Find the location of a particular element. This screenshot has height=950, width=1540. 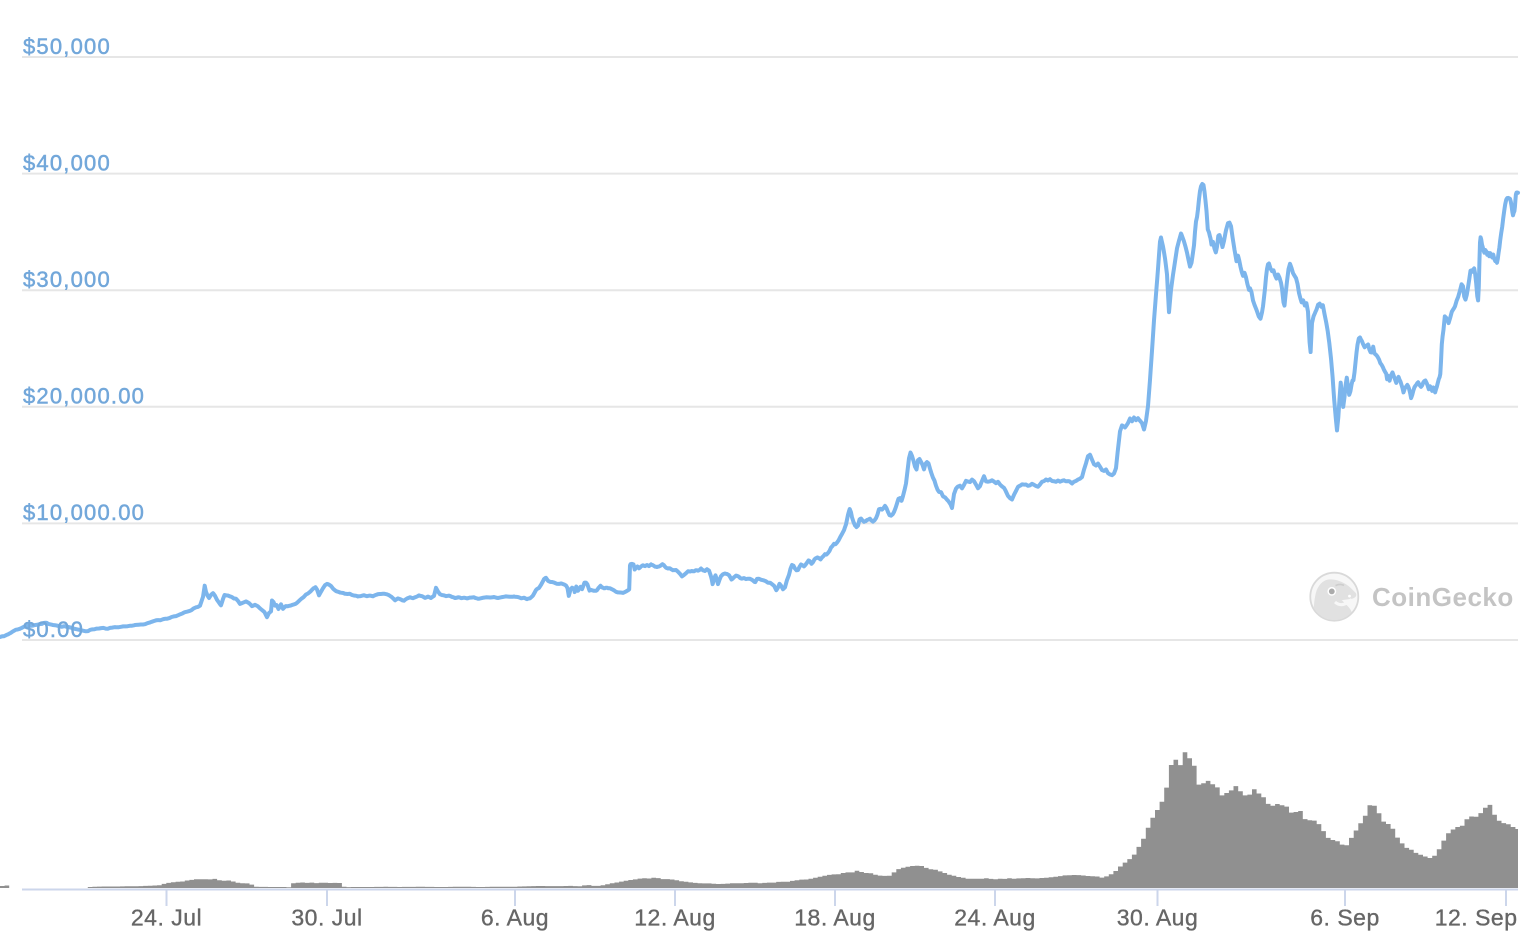

svg-text: 24. Aug is located at coordinates (995, 918).